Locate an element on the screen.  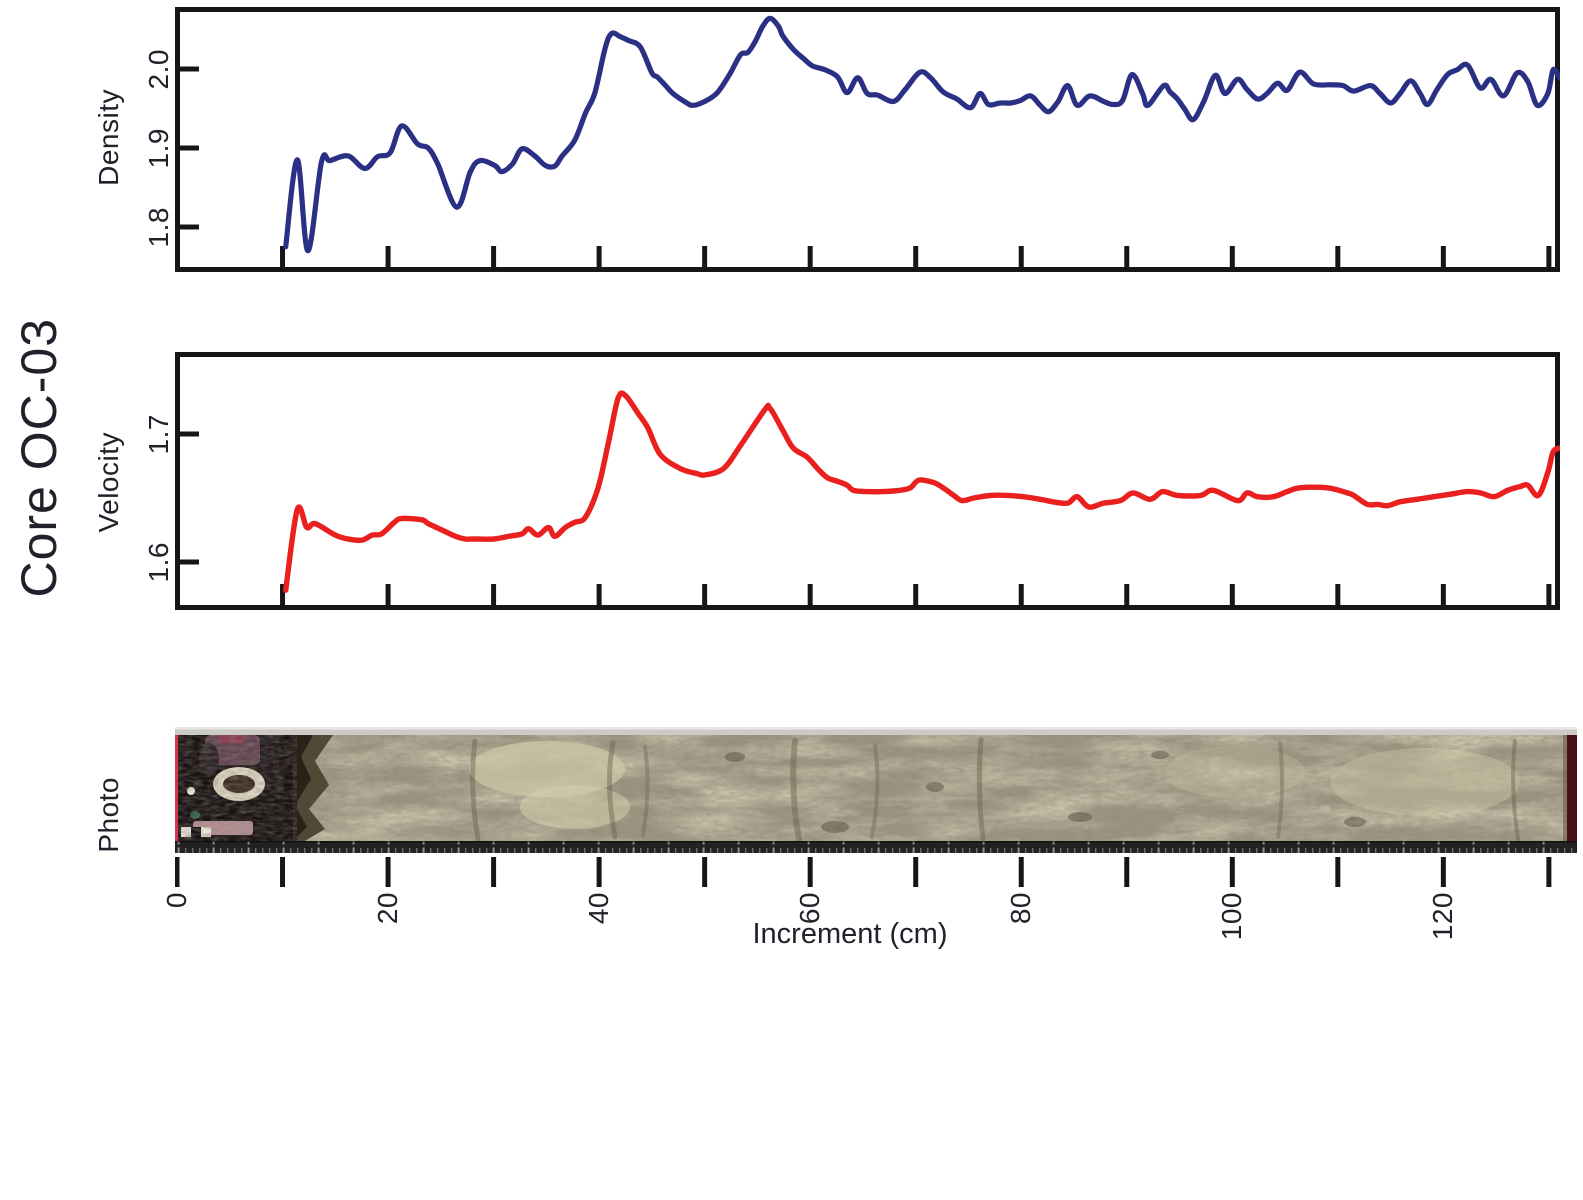
figure-title-box: Core OC-03 is located at coordinates (39, 458).